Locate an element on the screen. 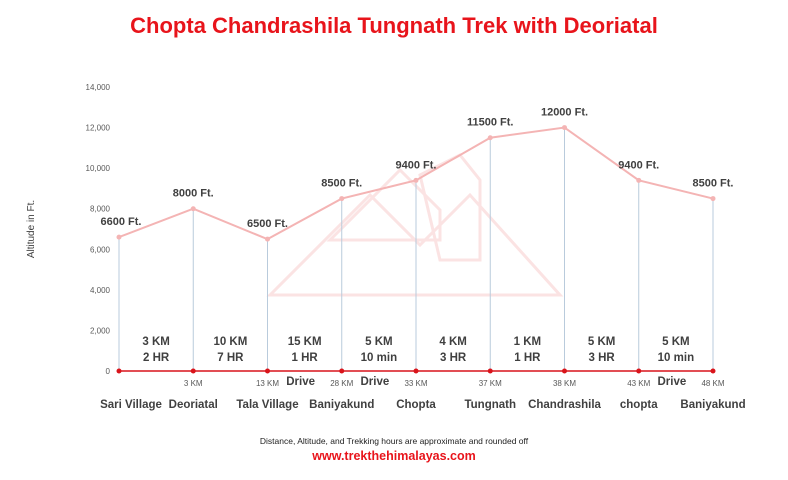 Image resolution: width=788 pixels, height=480 pixels. y-tick-label: 8,000 is located at coordinates (100, 209).